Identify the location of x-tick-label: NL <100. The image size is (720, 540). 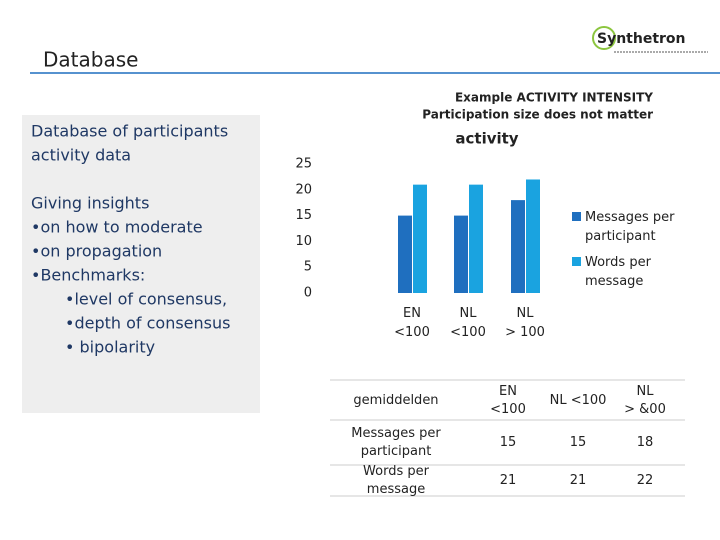
(468, 323).